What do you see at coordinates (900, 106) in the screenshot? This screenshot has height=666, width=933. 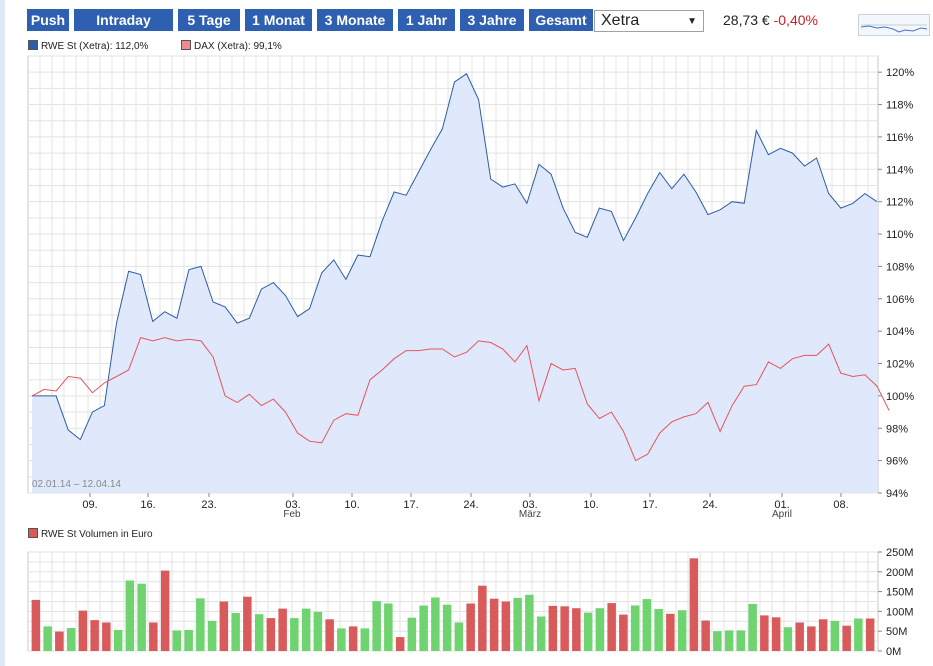 I see `y-tick-label: 118%` at bounding box center [900, 106].